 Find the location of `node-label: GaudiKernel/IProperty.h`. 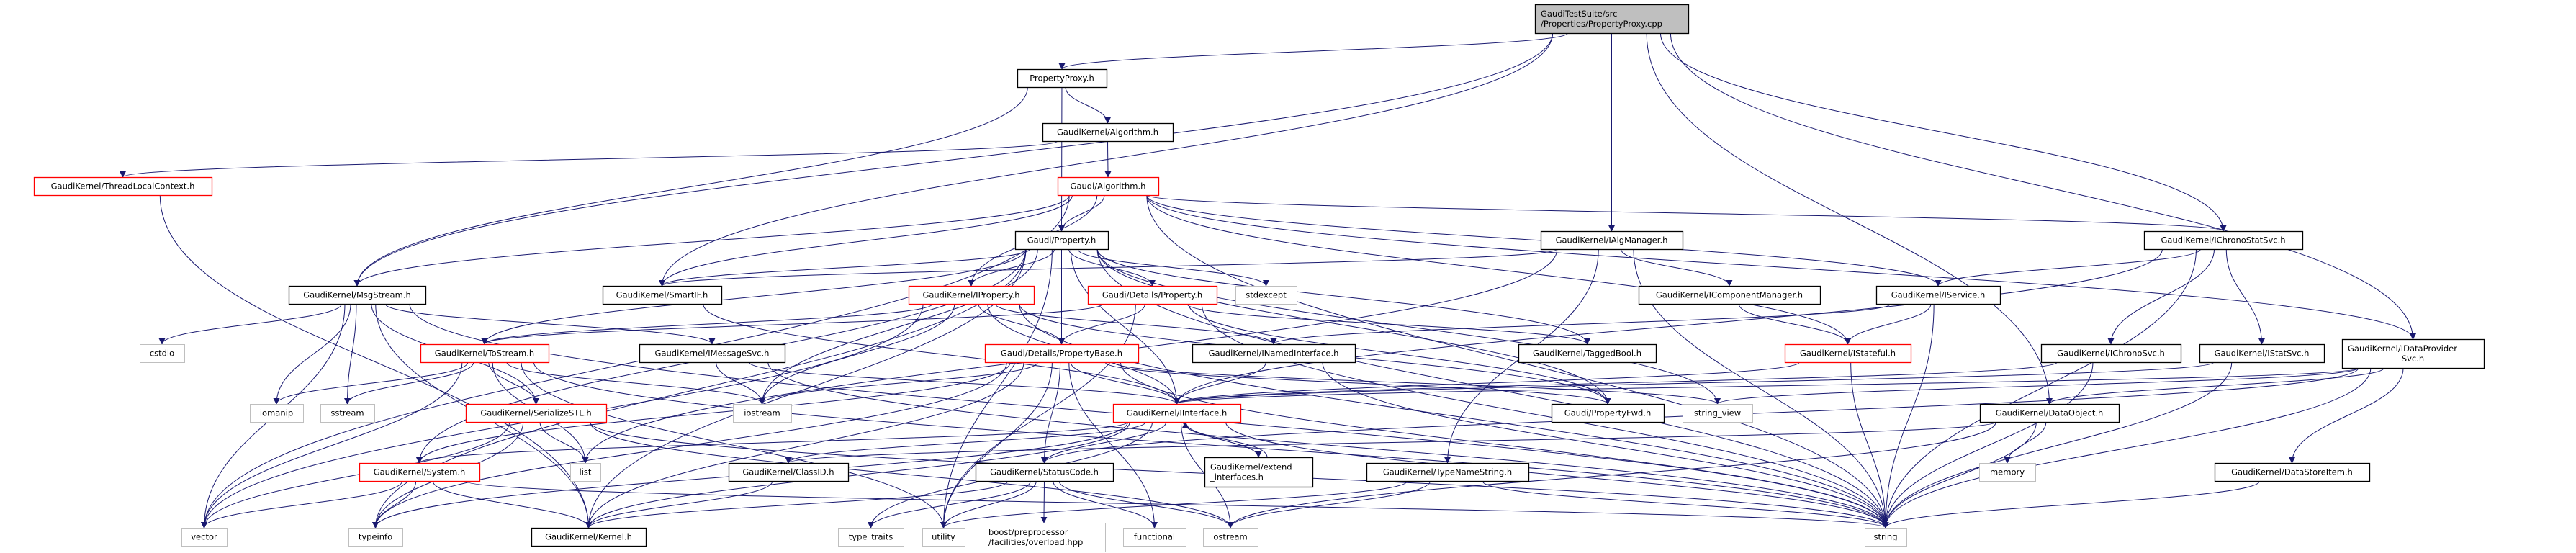

node-label: GaudiKernel/IProperty.h is located at coordinates (970, 295).